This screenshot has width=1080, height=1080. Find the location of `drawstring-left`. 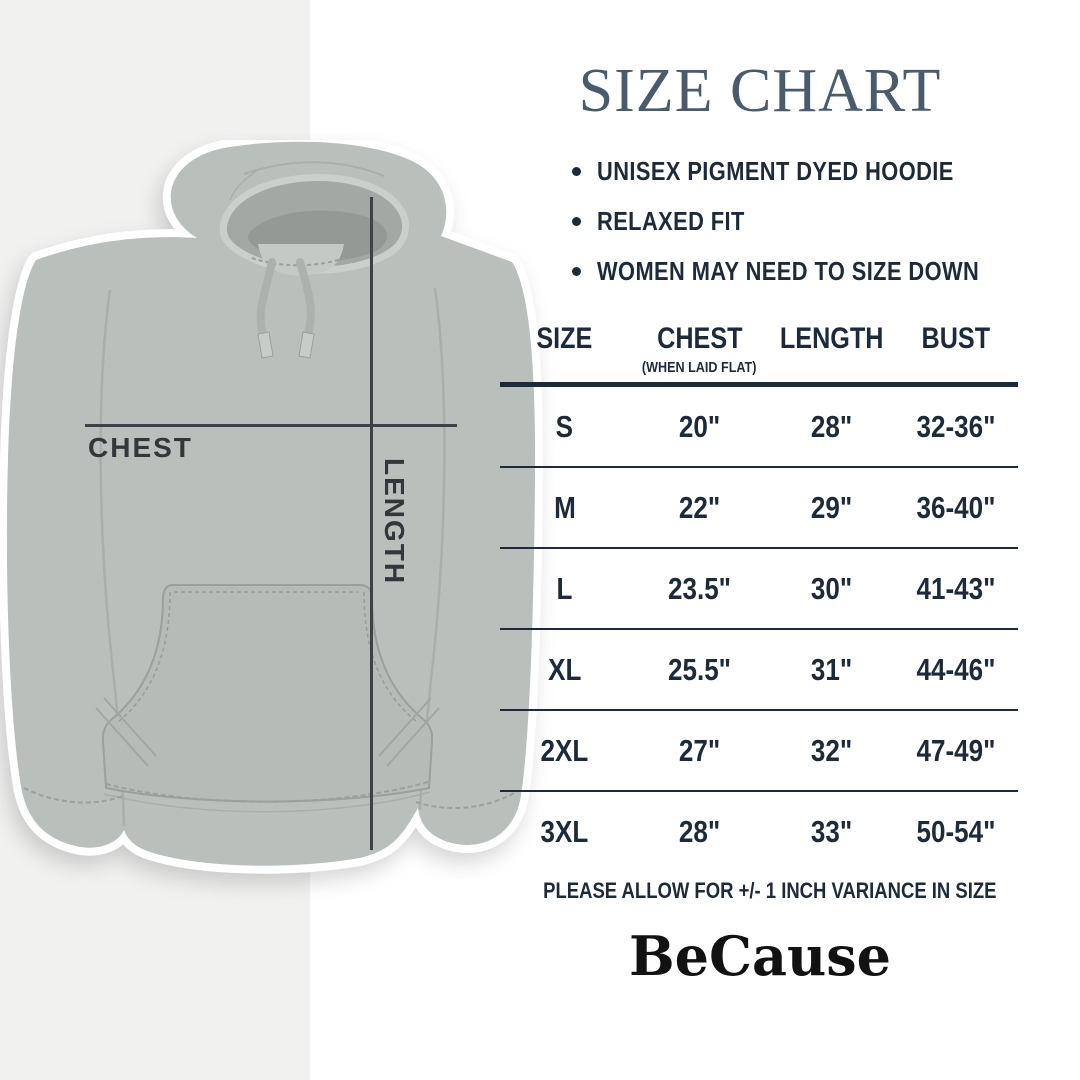

drawstring-left is located at coordinates (266, 299).